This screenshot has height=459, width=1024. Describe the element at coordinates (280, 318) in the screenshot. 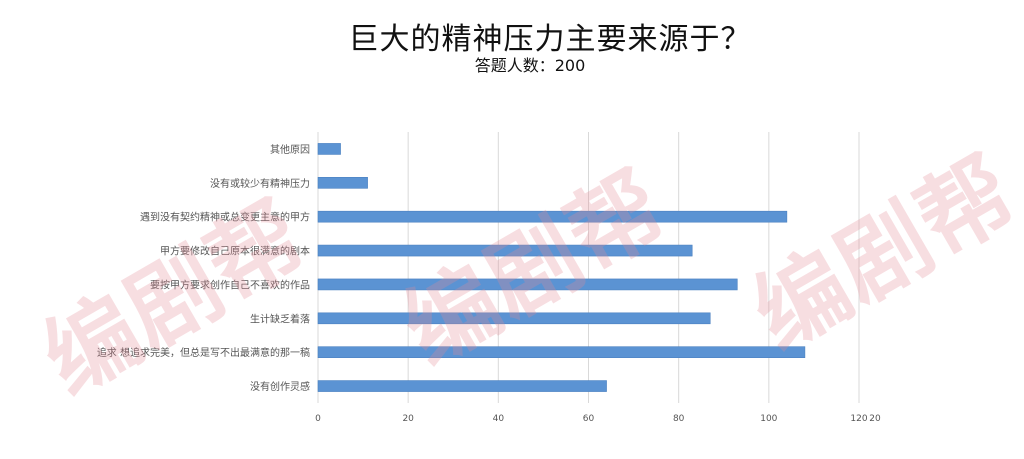

I see `category-label-5: 生计缺乏着落` at that location.